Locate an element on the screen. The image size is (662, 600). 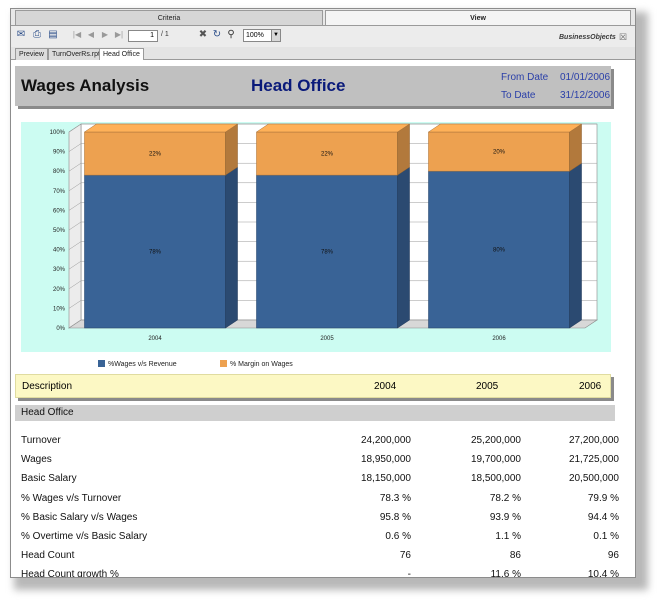
data-label: 20% is located at coordinates (499, 153).